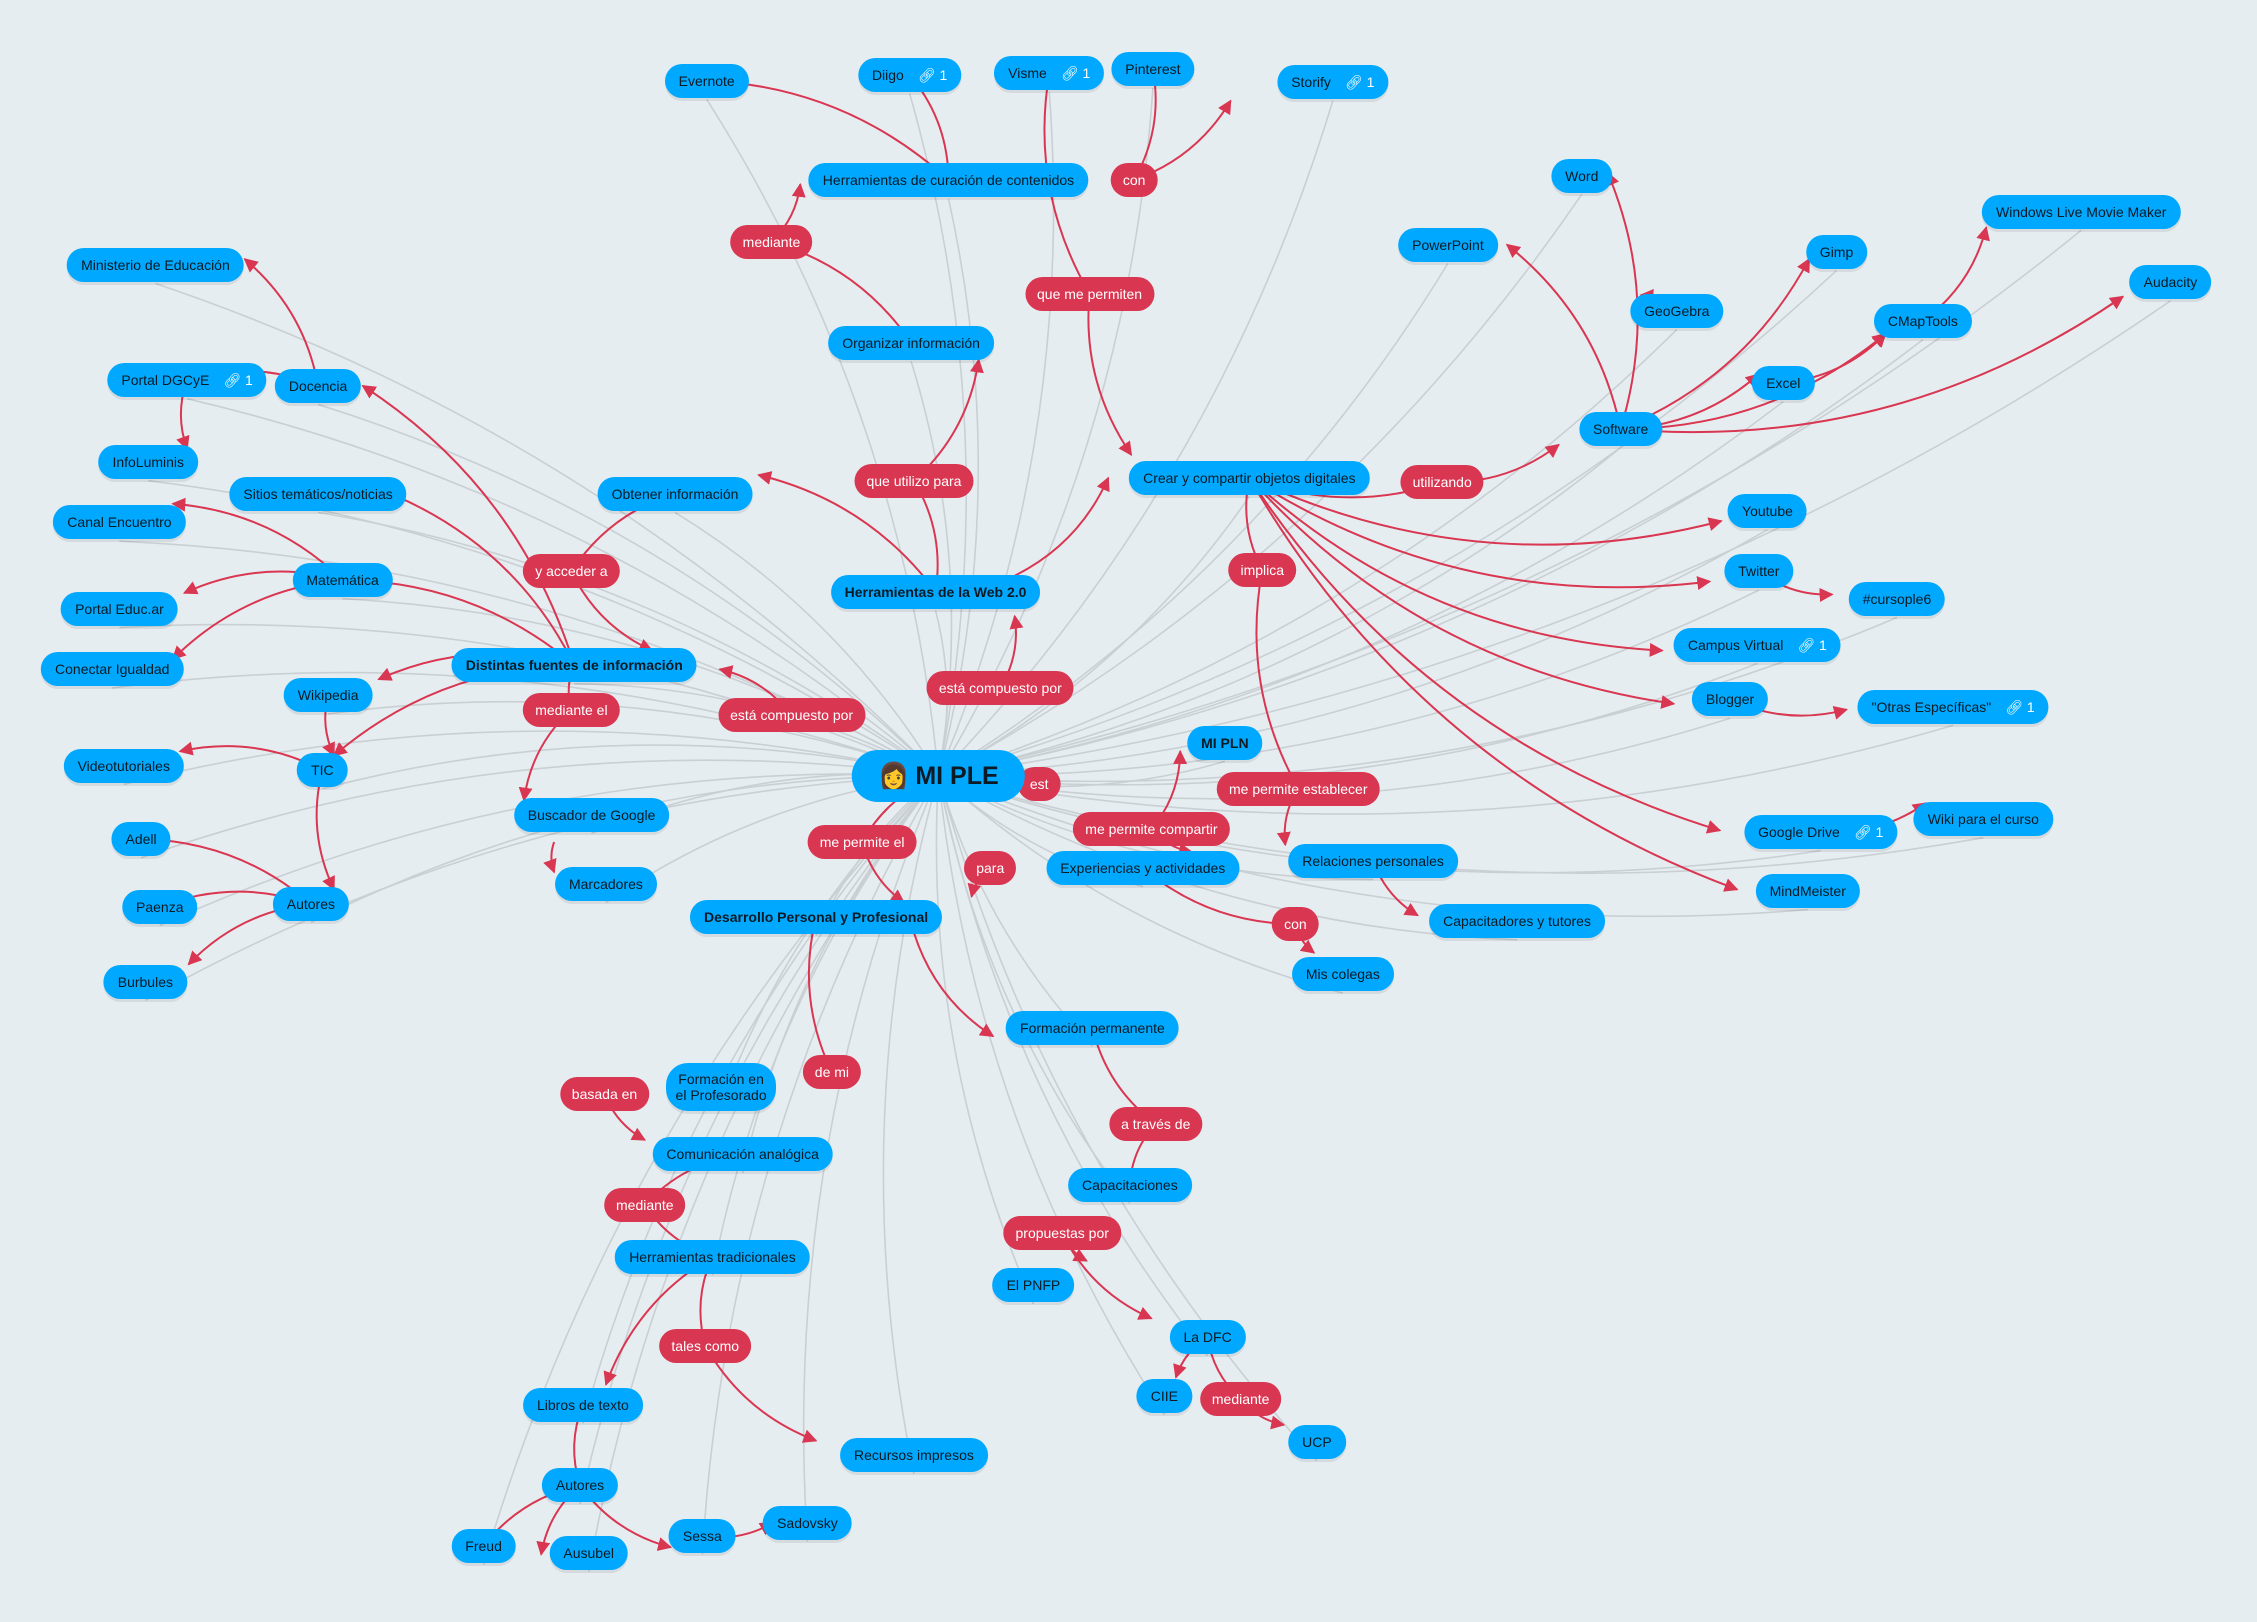 The height and width of the screenshot is (1622, 2257). What do you see at coordinates (1151, 829) in the screenshot?
I see `relation-label-me-permite-compartir: me permite compartir` at bounding box center [1151, 829].